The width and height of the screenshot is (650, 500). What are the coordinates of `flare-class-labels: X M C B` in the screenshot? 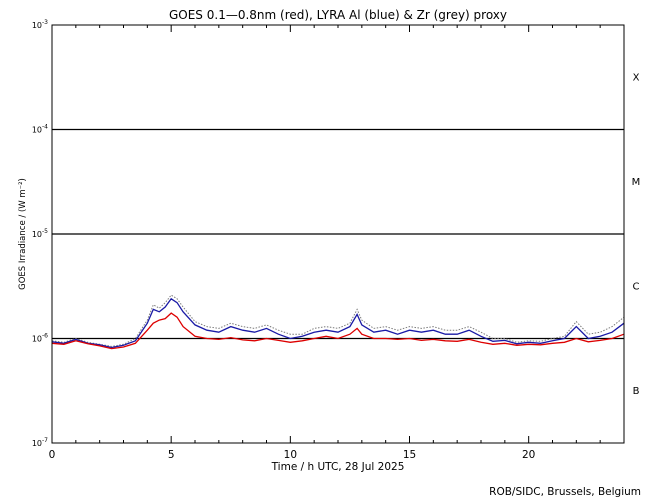 It's located at (636, 235).